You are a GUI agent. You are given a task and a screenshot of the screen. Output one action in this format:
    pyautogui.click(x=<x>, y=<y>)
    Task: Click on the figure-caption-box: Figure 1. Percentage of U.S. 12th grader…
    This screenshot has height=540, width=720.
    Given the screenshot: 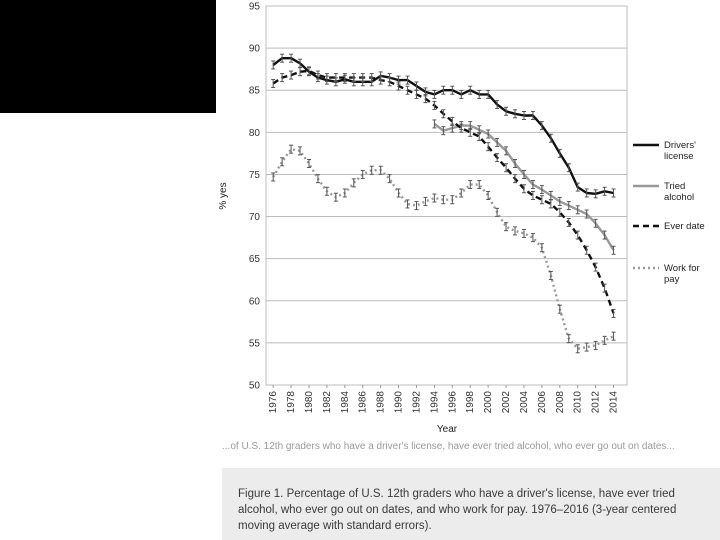 What is the action you would take?
    pyautogui.click(x=471, y=504)
    